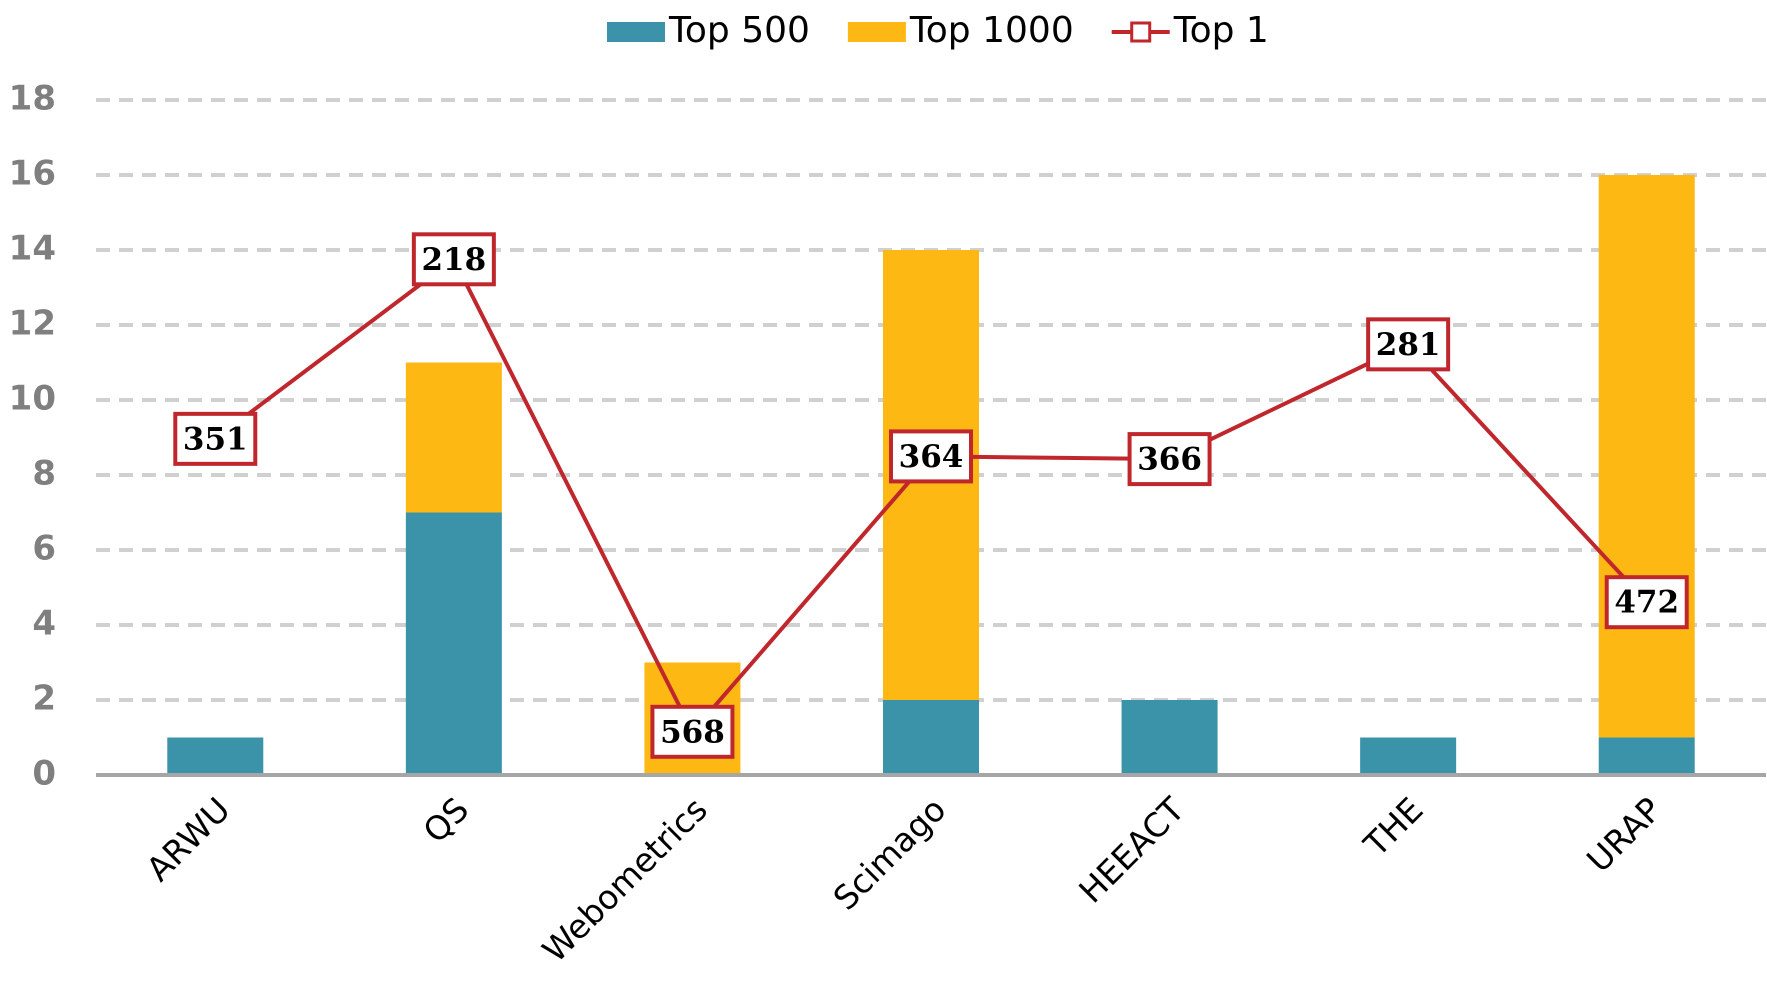 This screenshot has width=1767, height=990. I want to click on y-tick-label: 18, so click(32, 99).